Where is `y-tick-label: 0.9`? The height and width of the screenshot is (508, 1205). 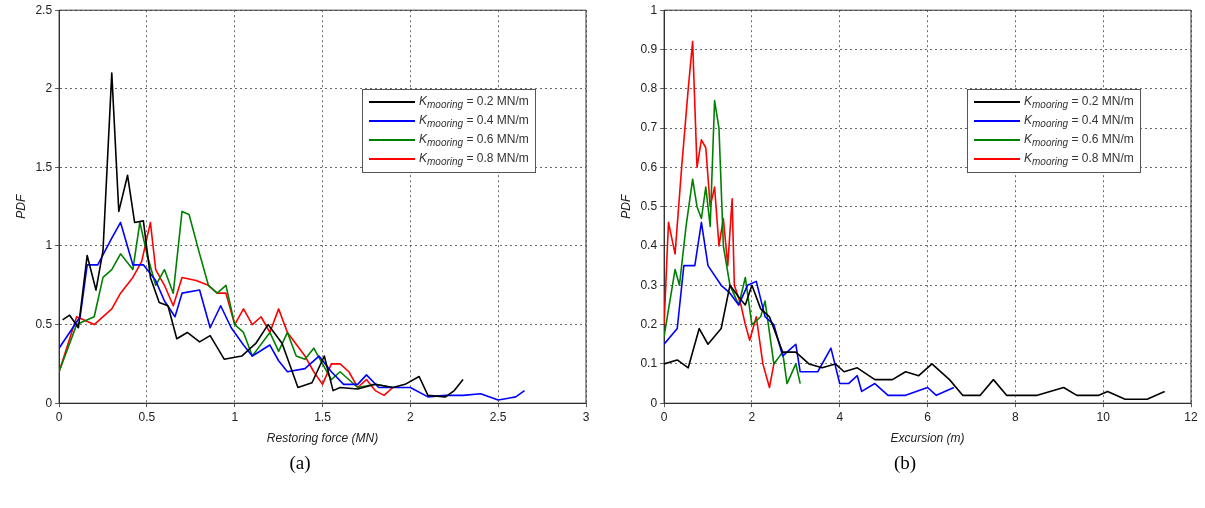
y-tick-label: 0.9 is located at coordinates (649, 48).